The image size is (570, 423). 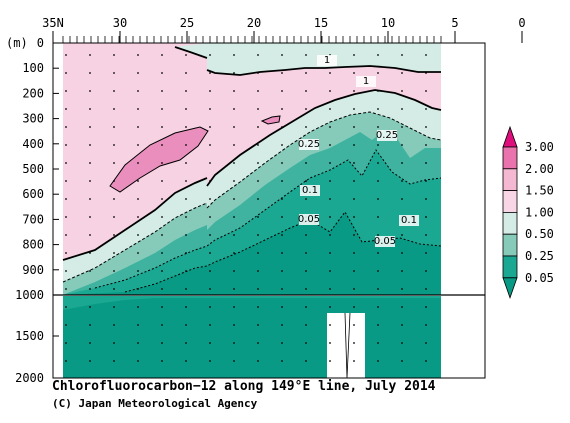 What do you see at coordinates (510, 288) in the screenshot?
I see `colorbar-bottom-arrow` at bounding box center [510, 288].